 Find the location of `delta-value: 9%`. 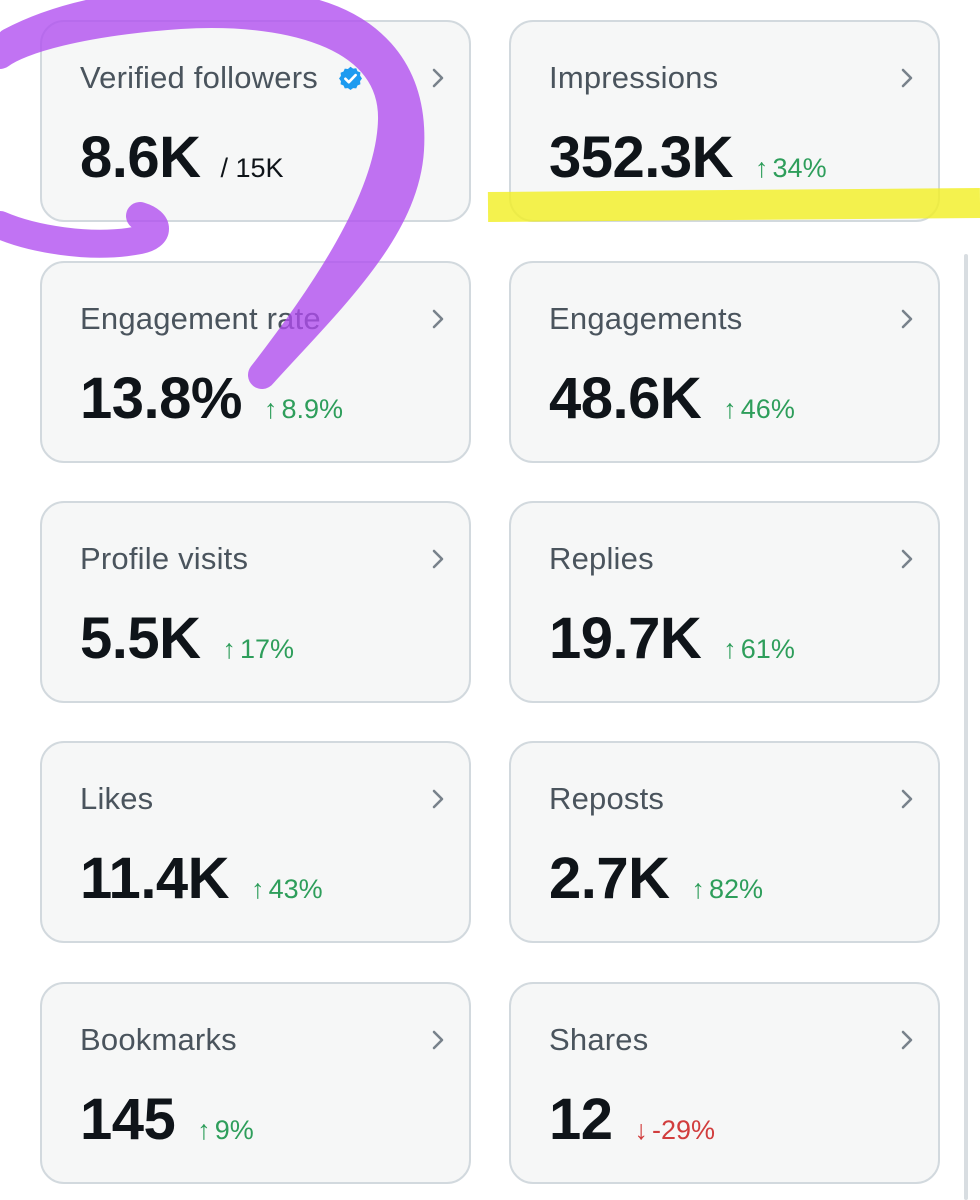

delta-value: 9% is located at coordinates (234, 1130).